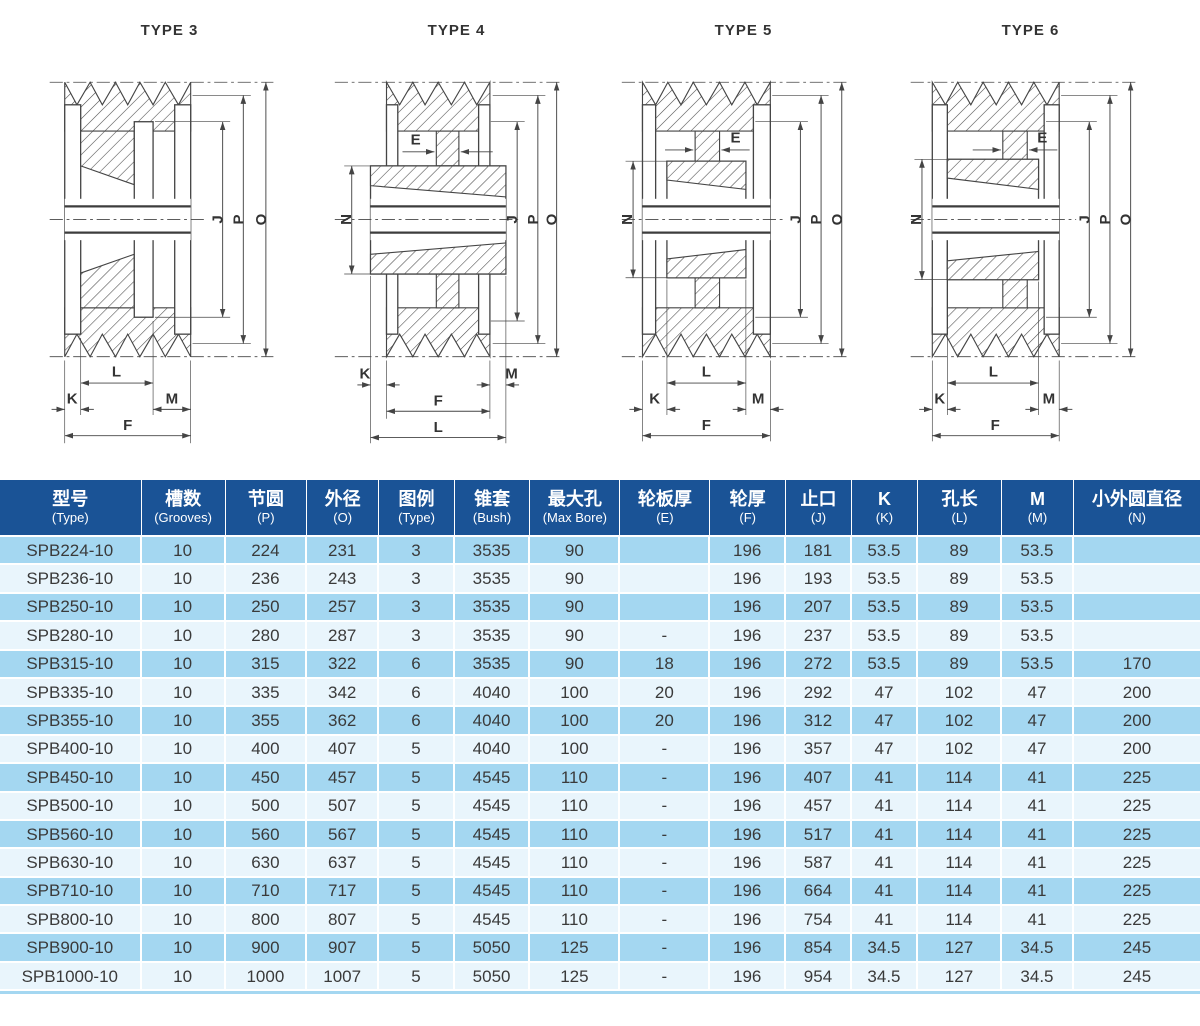 The width and height of the screenshot is (1200, 1026). I want to click on column-header: M (M), so click(1037, 507).